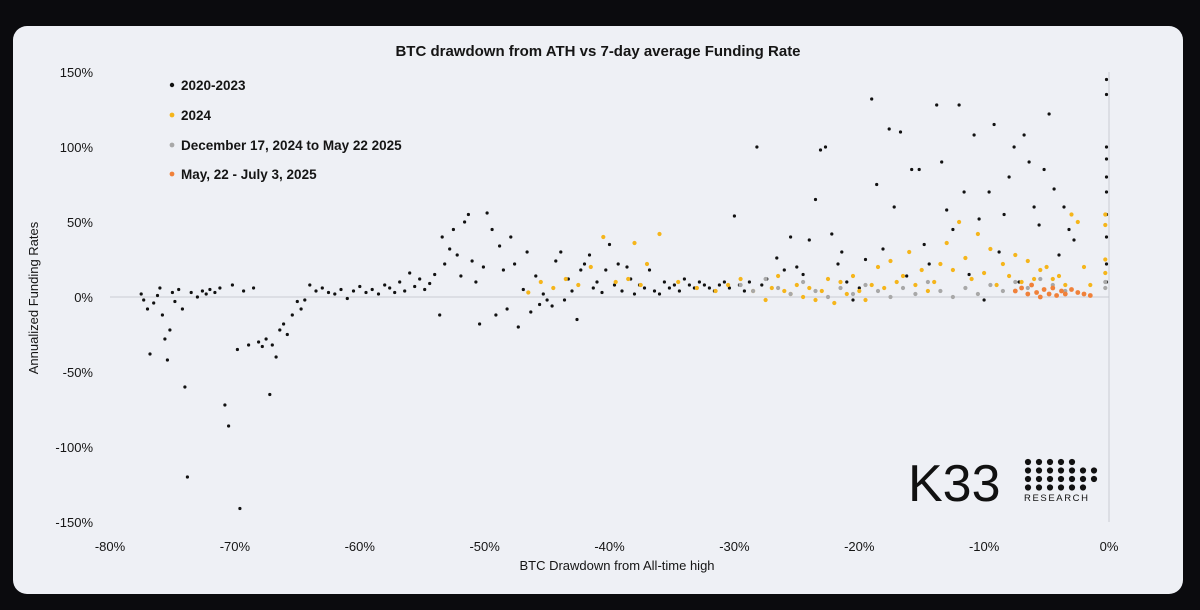 Image resolution: width=1200 pixels, height=610 pixels. Describe the element at coordinates (954, 484) in the screenshot. I see `logo-wordmark: K33` at that location.